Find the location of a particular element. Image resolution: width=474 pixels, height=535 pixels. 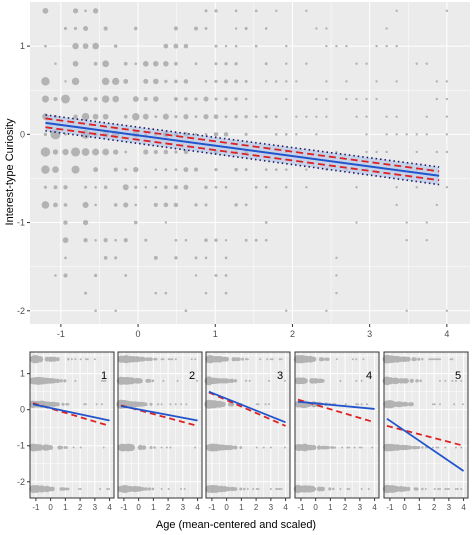

facet-fit-line is located at coordinates (336, 405).